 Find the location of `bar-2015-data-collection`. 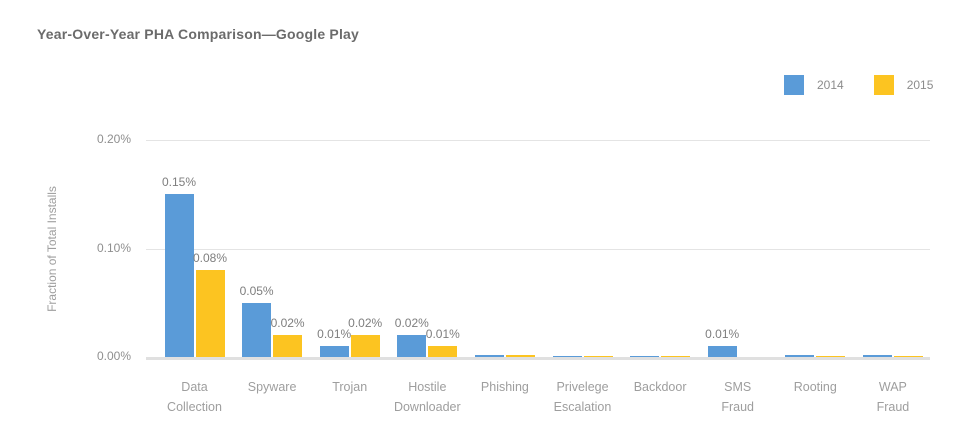

bar-2015-data-collection is located at coordinates (210, 313).